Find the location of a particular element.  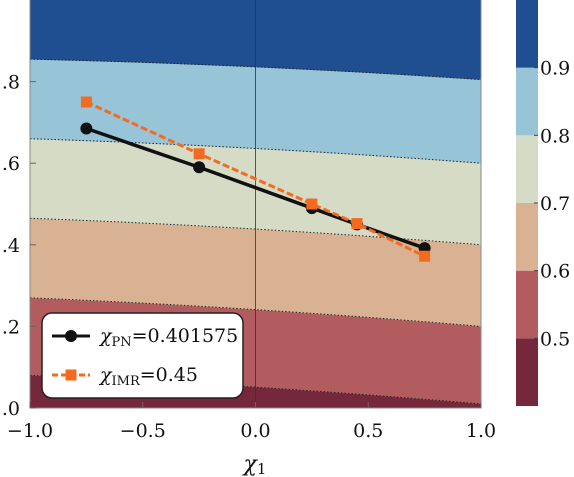

x-axis-ticks: −1.0 −0.5 0.0 0.5 1.0 is located at coordinates (251, 422).